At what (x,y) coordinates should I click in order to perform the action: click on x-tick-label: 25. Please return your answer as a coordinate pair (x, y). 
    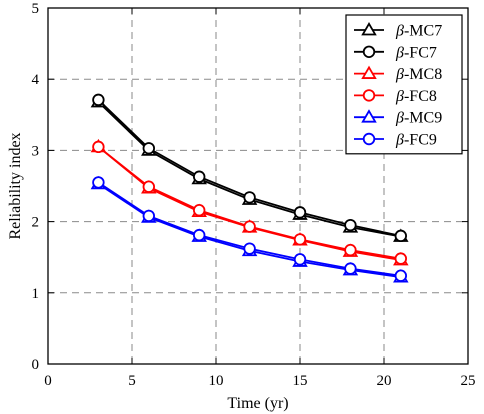
    Looking at the image, I should click on (468, 381).